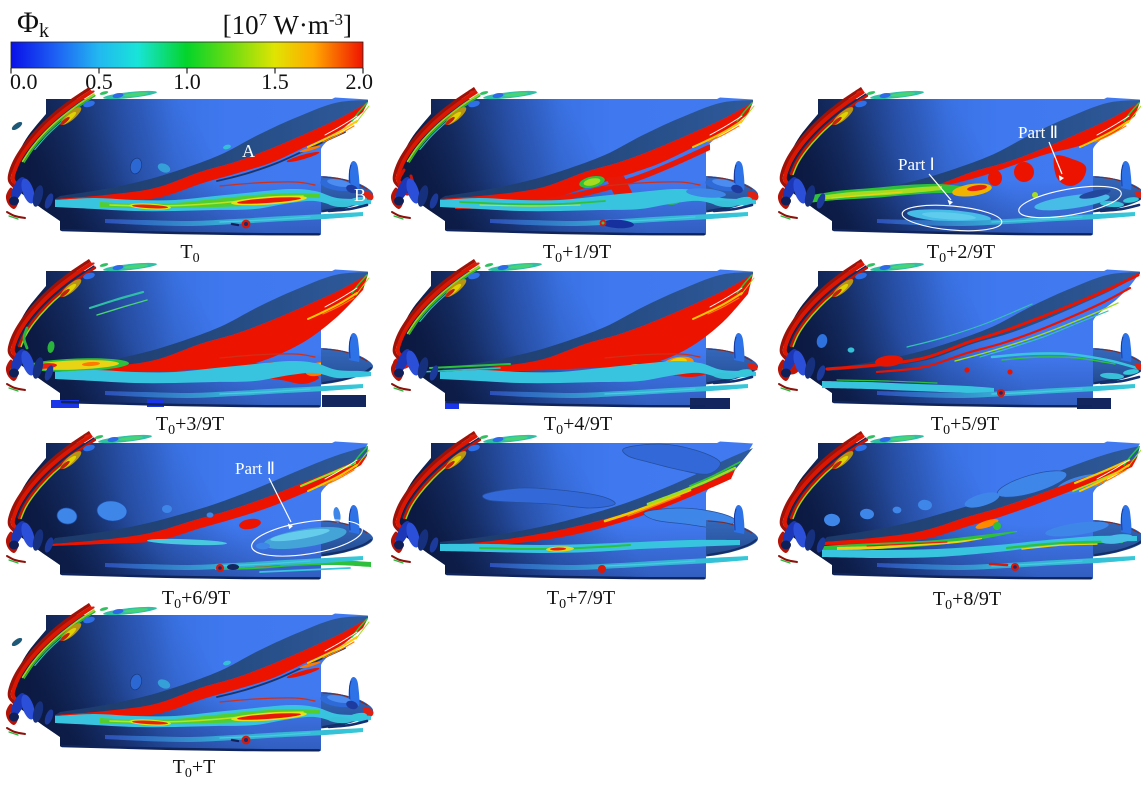  Describe the element at coordinates (916, 164) in the screenshot. I see `svg-text: Part Ⅰ` at that location.